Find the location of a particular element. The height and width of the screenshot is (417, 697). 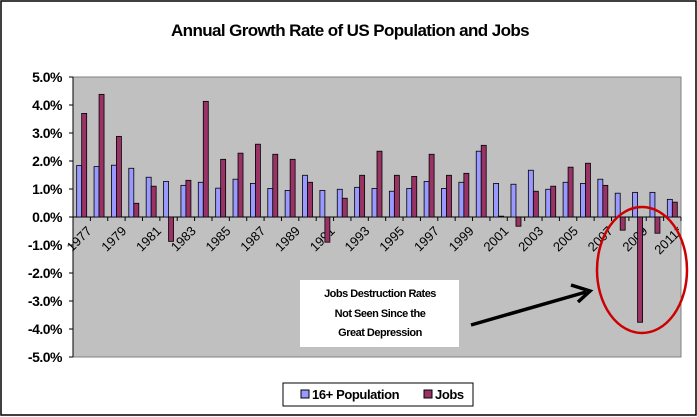

bar-jobs-1994 is located at coordinates (379, 184).